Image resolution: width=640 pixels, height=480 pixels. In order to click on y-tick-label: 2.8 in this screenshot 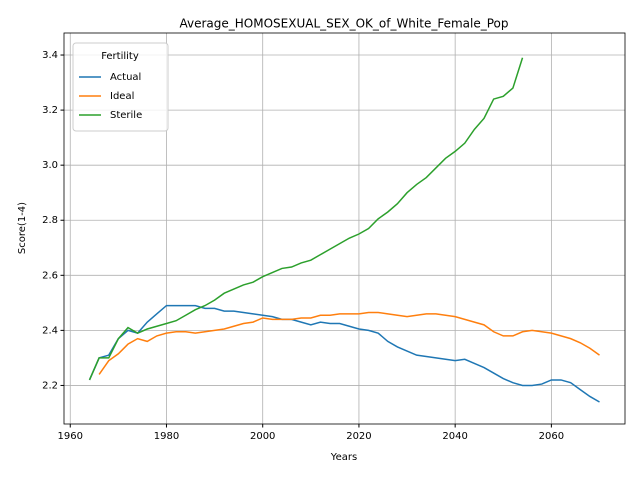, I will do `click(50, 220)`.